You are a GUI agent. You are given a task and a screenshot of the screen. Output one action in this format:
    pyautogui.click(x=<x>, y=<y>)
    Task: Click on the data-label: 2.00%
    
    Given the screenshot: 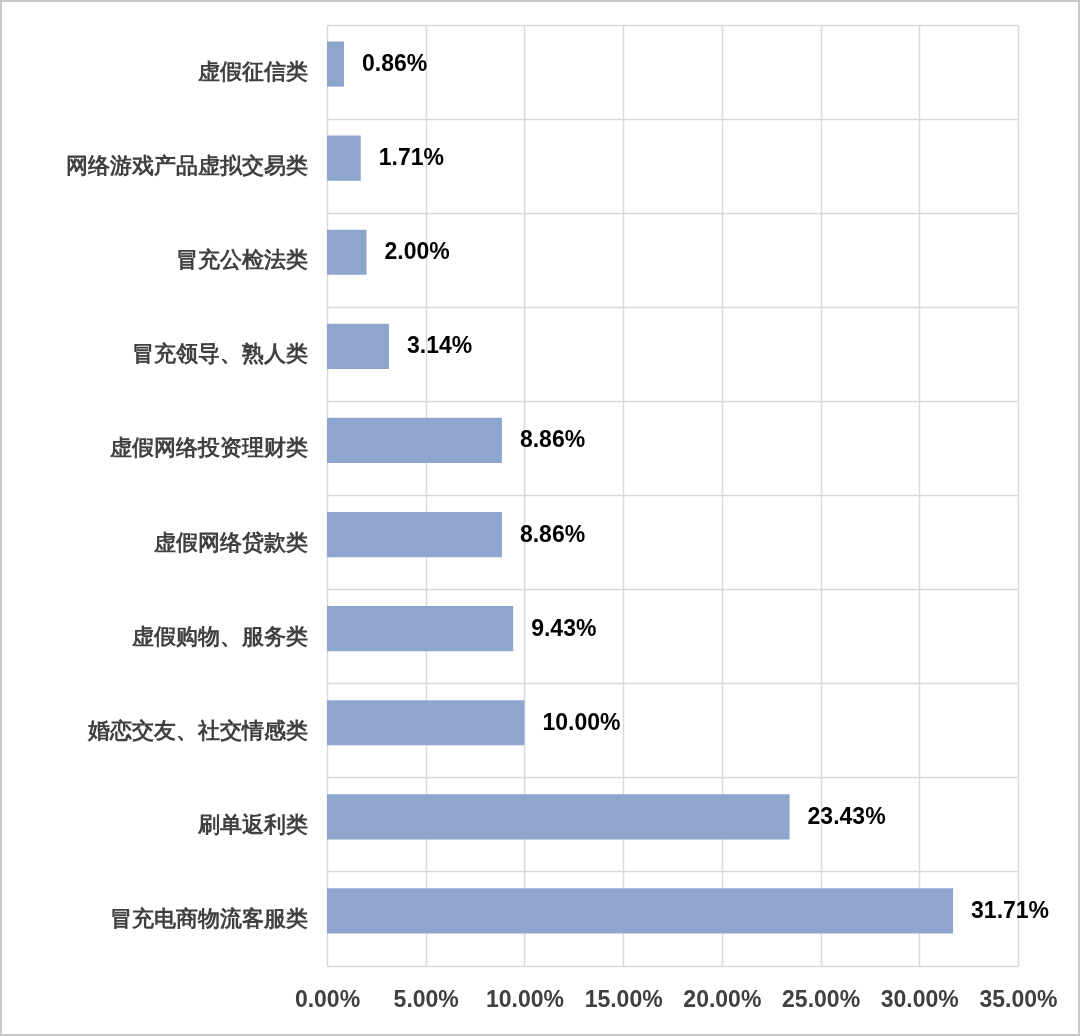 What is the action you would take?
    pyautogui.click(x=417, y=251)
    